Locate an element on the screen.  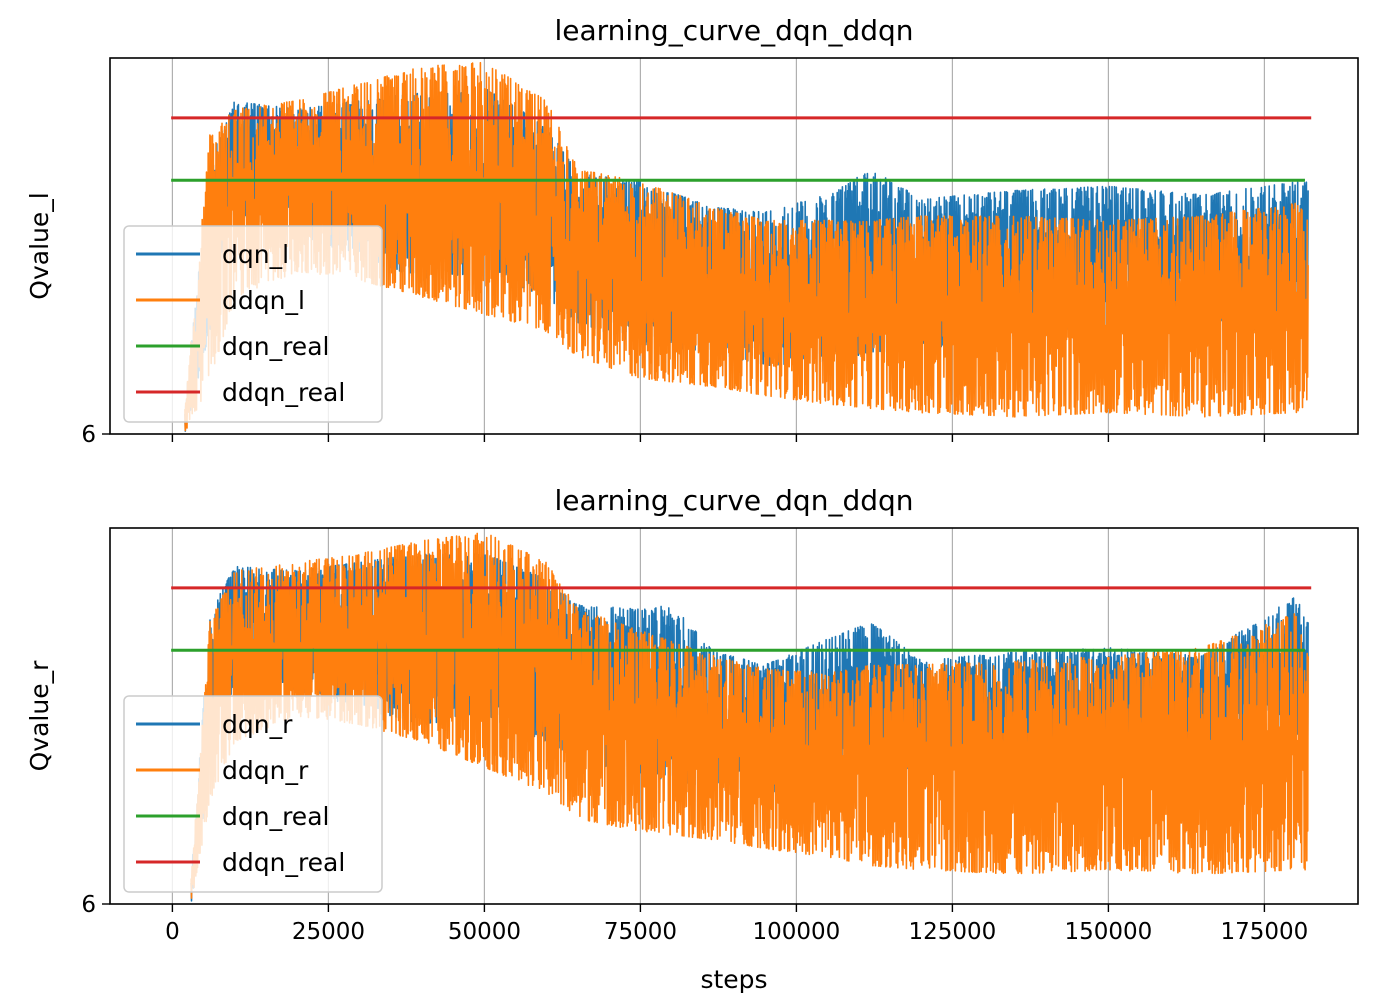
x-tick-label: 50000 is located at coordinates (484, 932).